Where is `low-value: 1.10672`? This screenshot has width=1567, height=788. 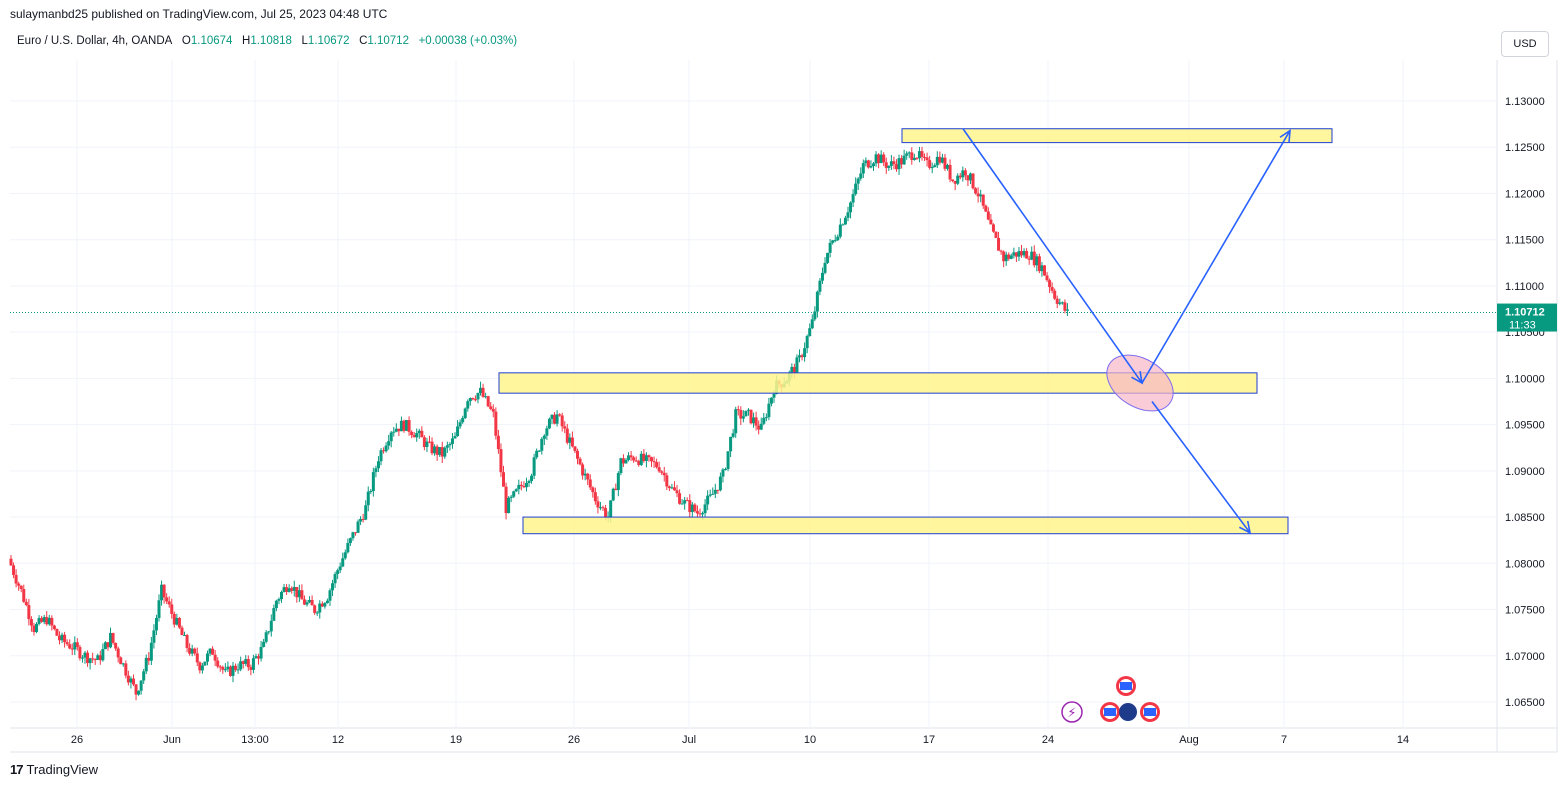 low-value: 1.10672 is located at coordinates (328, 41).